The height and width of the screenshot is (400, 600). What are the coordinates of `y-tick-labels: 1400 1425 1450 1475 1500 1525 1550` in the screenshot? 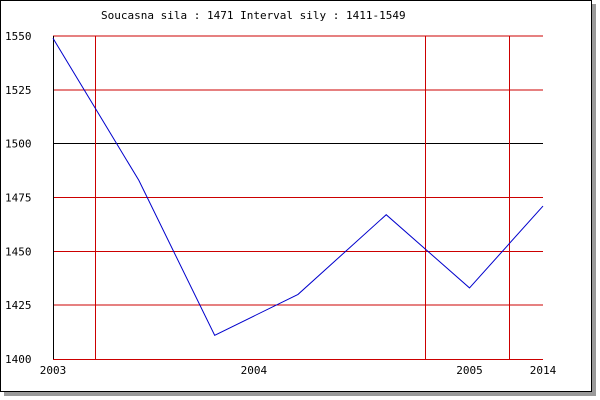 It's located at (18, 198).